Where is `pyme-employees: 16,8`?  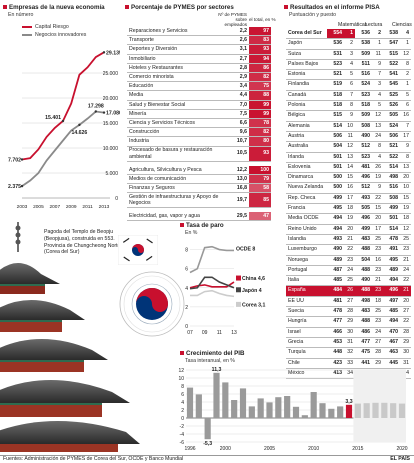
pyme-employees: 16,8 is located at coordinates (237, 188).